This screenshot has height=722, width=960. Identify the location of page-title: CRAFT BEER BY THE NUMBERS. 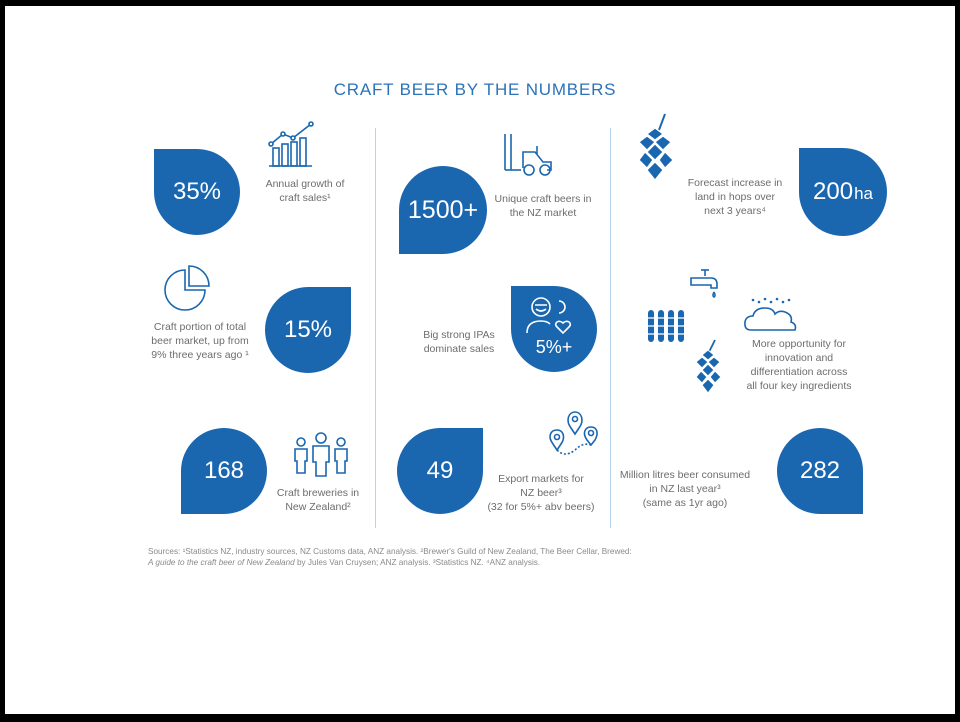
(475, 89).